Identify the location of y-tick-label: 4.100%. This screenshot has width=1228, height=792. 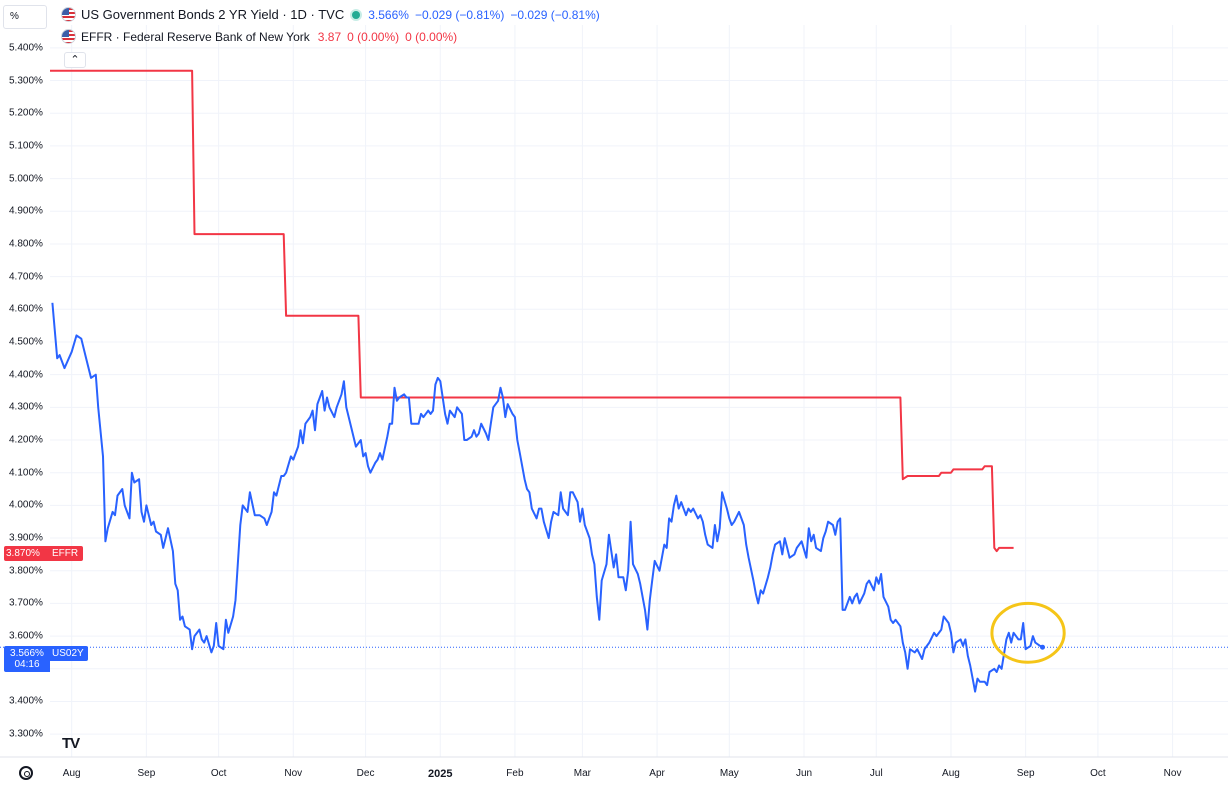
(26, 473).